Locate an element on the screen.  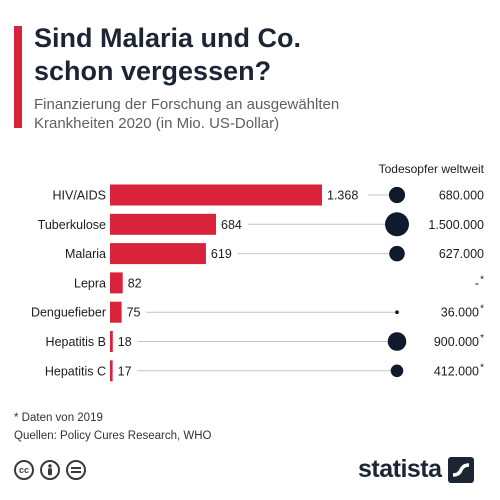
deaths-label: 680.000 is located at coordinates (461, 196).